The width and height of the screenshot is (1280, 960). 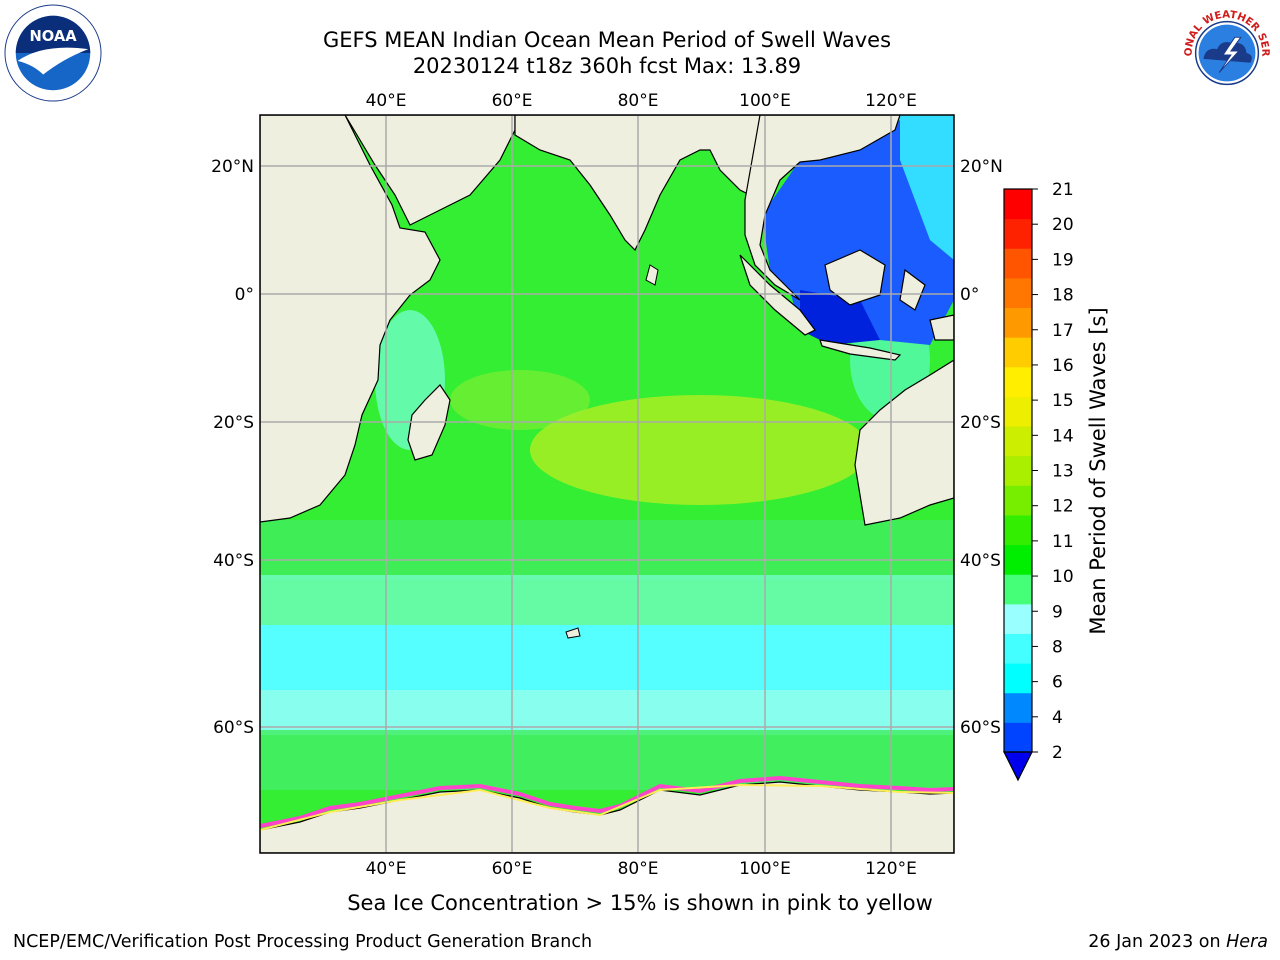 What do you see at coordinates (1018, 766) in the screenshot?
I see `colorbar-extend-arrow` at bounding box center [1018, 766].